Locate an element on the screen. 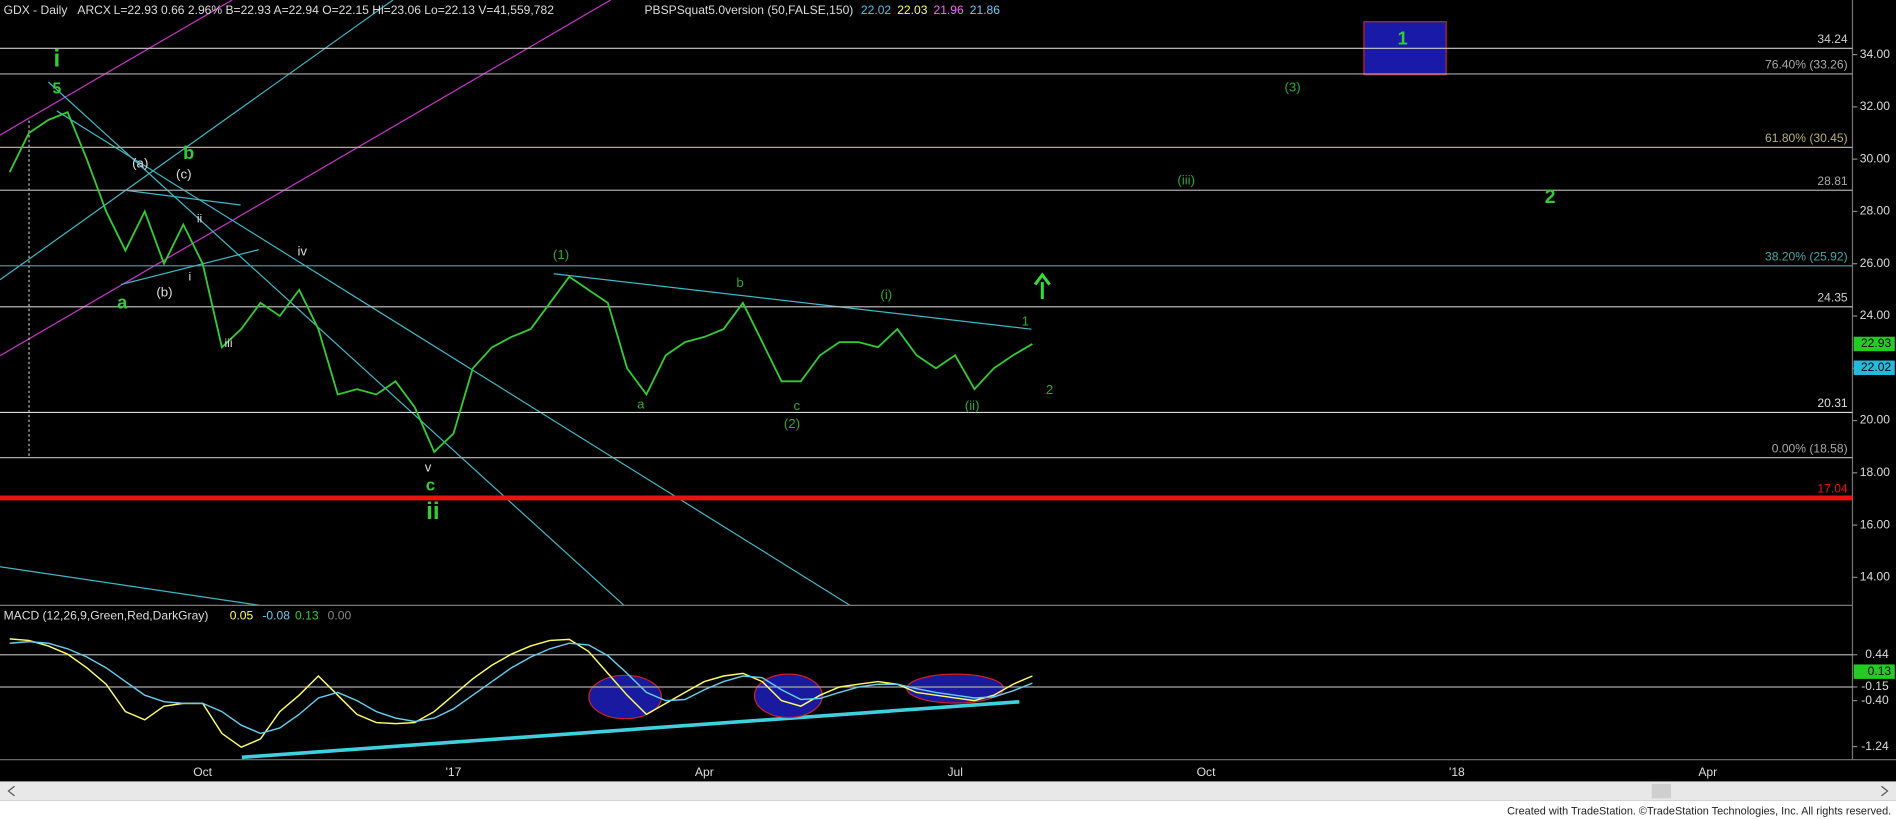 The image size is (1896, 820). macd-value: 0.13 is located at coordinates (307, 615).